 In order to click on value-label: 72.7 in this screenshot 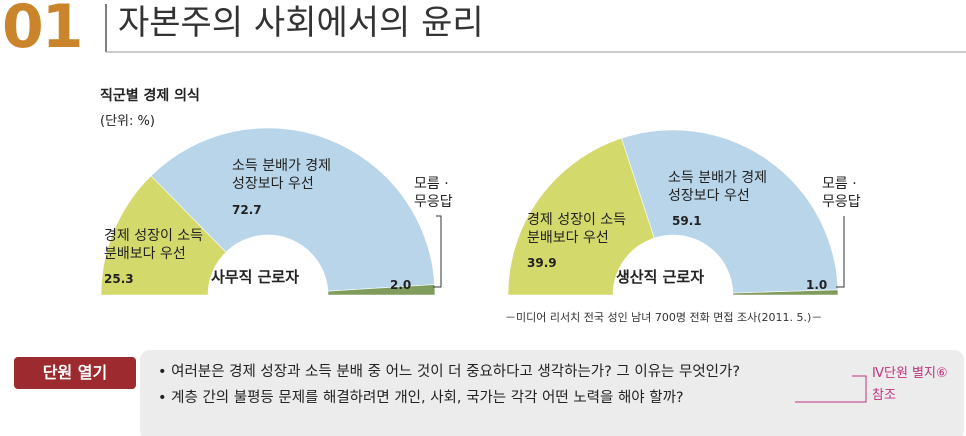, I will do `click(247, 210)`.